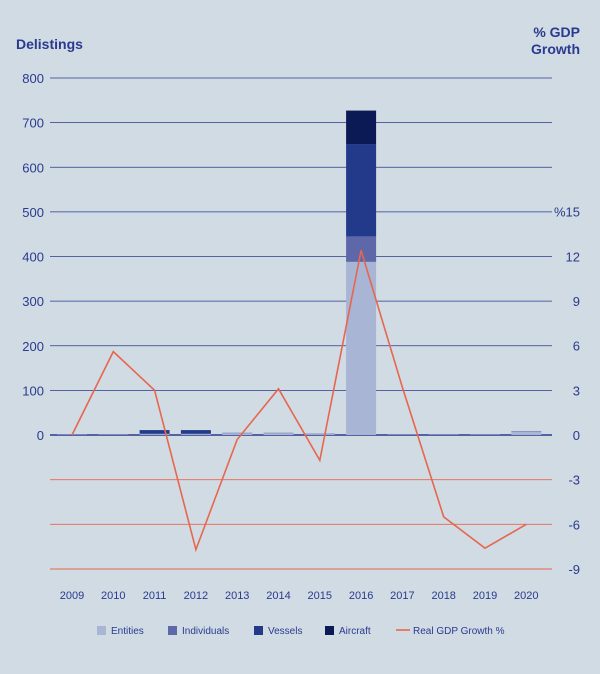 The height and width of the screenshot is (674, 600). What do you see at coordinates (361, 249) in the screenshot?
I see `bar-individuals-2016` at bounding box center [361, 249].